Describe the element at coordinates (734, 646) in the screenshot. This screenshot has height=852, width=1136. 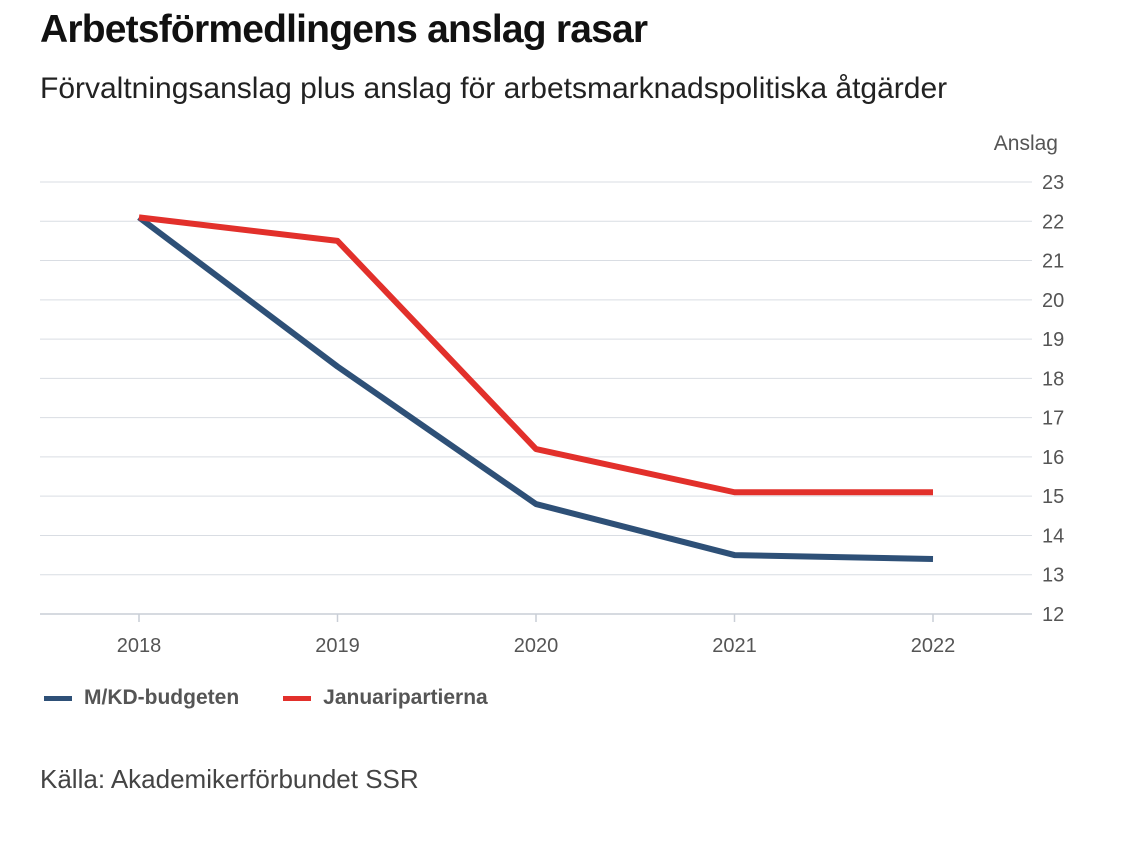
I see `x-tick-label-2021: 2021` at that location.